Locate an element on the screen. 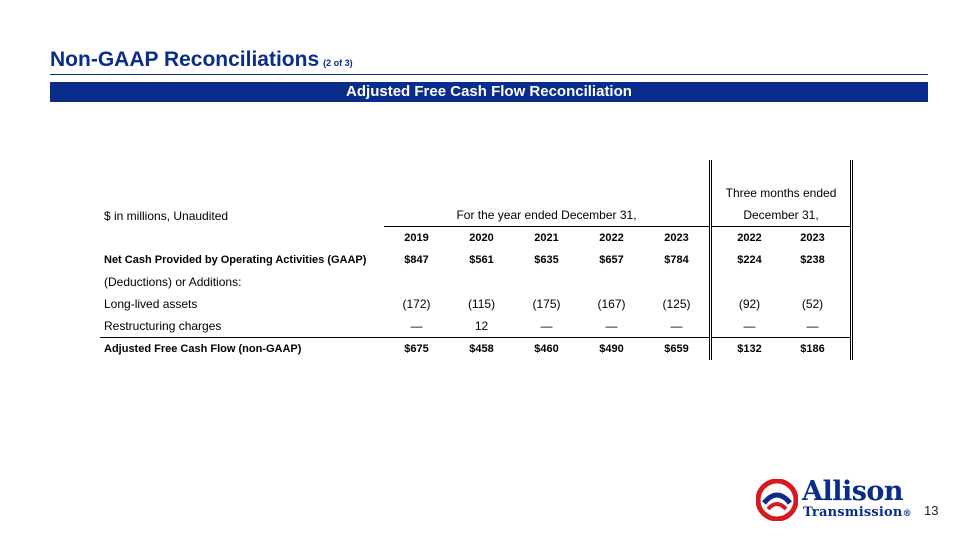 The height and width of the screenshot is (540, 960). annual-value: (172) is located at coordinates (416, 304).